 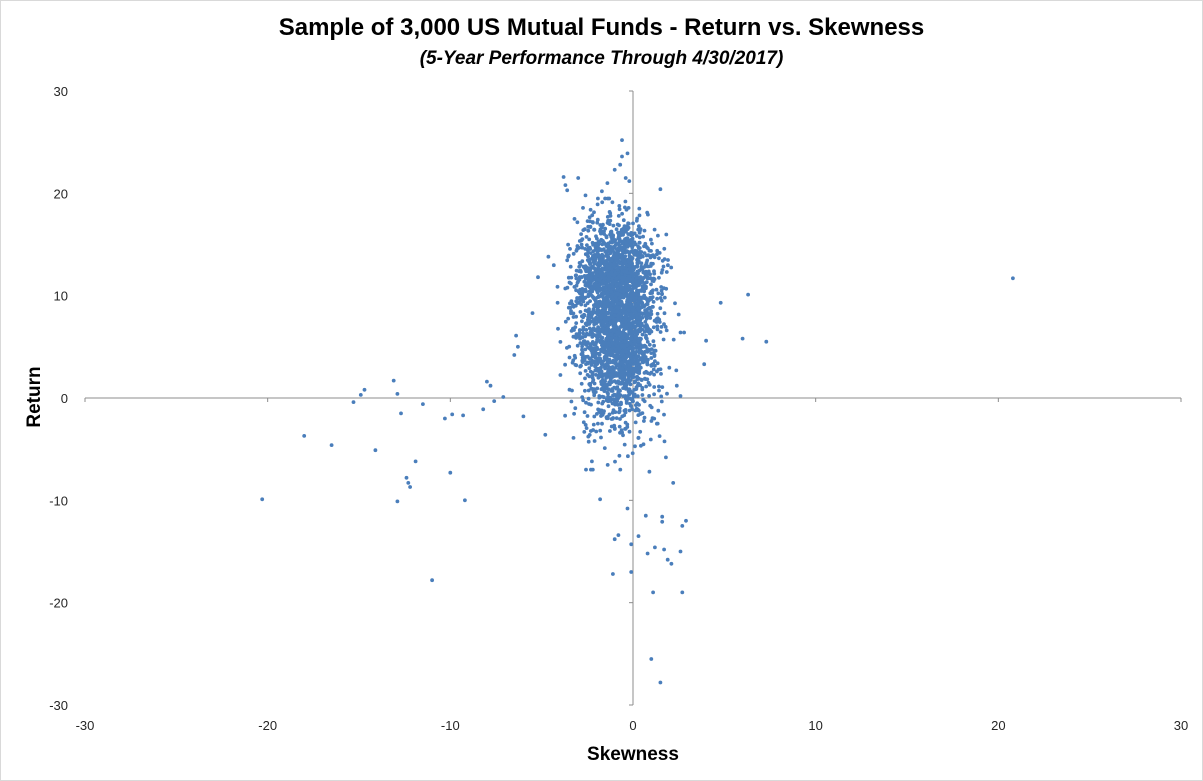 What do you see at coordinates (632, 725) in the screenshot?
I see `x-tick-label: 0` at bounding box center [632, 725].